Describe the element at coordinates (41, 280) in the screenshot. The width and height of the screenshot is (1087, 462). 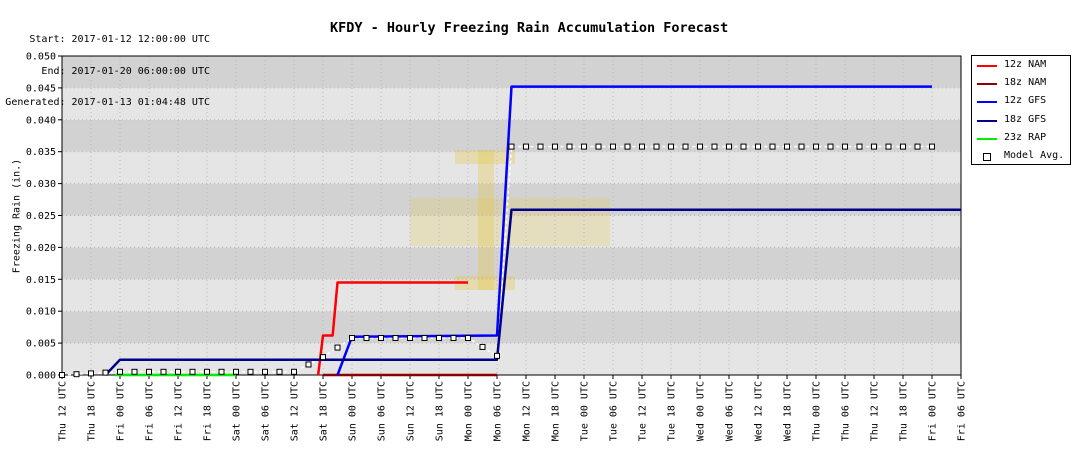
I see `y-tick-label-3: 0.015` at that location.